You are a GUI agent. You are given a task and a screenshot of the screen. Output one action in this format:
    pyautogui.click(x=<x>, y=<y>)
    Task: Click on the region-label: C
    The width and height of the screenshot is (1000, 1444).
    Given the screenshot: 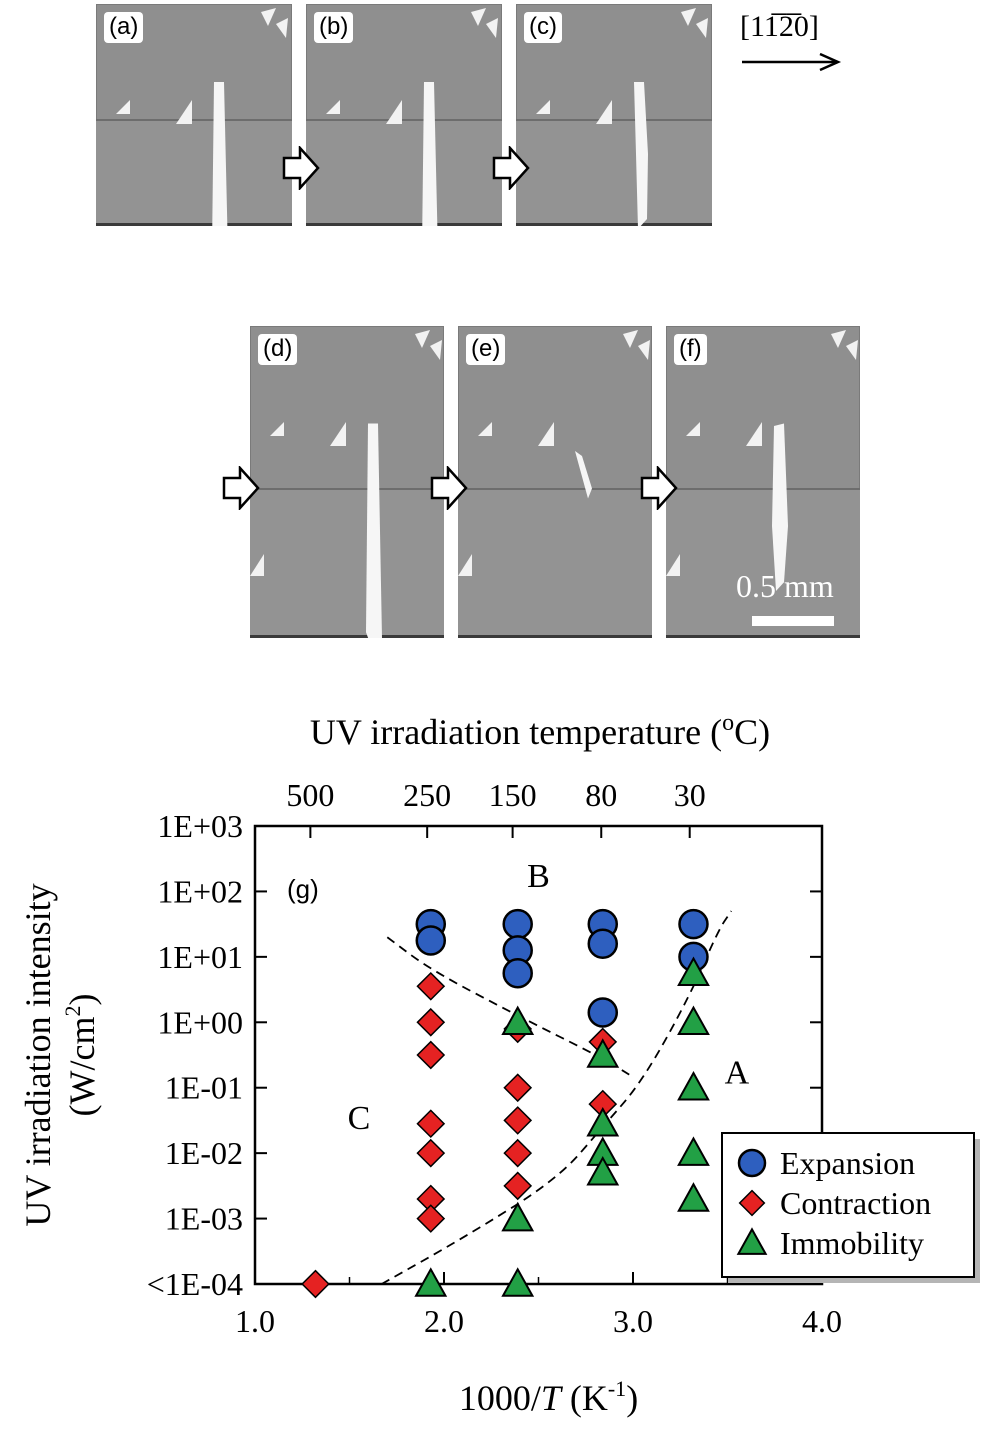 What is the action you would take?
    pyautogui.click(x=359, y=1118)
    